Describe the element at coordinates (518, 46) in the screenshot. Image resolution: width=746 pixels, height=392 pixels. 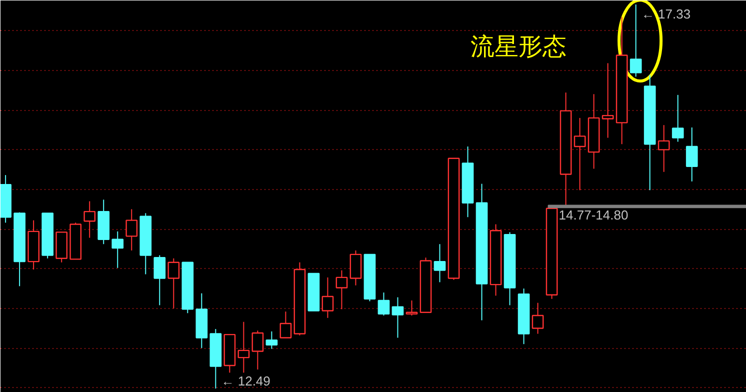
I see `annotation: 流星形态` at that location.